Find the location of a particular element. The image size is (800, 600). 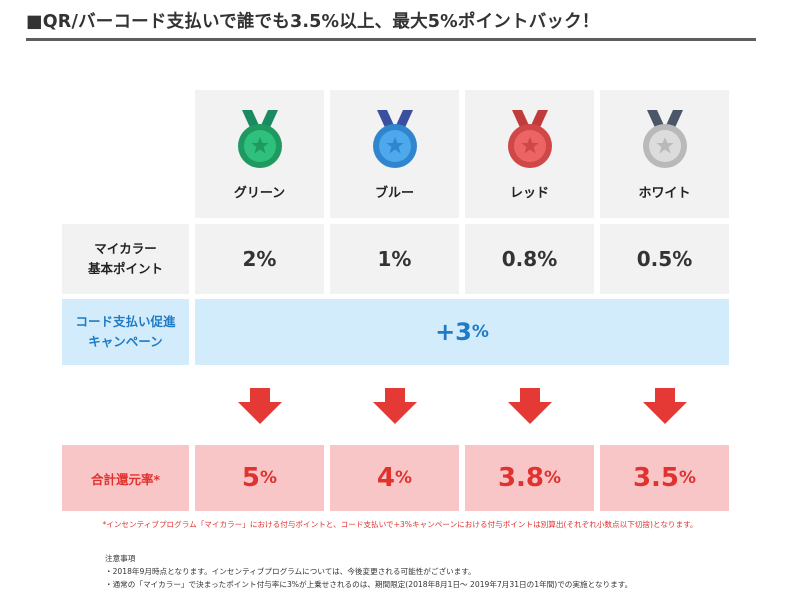

base-points-white: 0.5% is located at coordinates (664, 259).